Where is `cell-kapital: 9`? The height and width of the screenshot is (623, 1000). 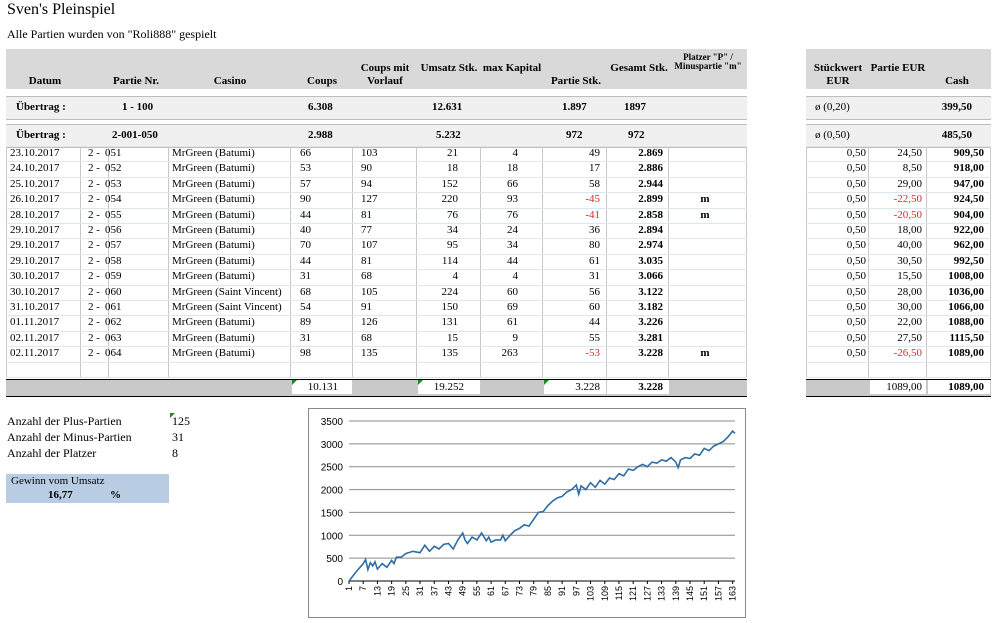 cell-kapital: 9 is located at coordinates (515, 337).